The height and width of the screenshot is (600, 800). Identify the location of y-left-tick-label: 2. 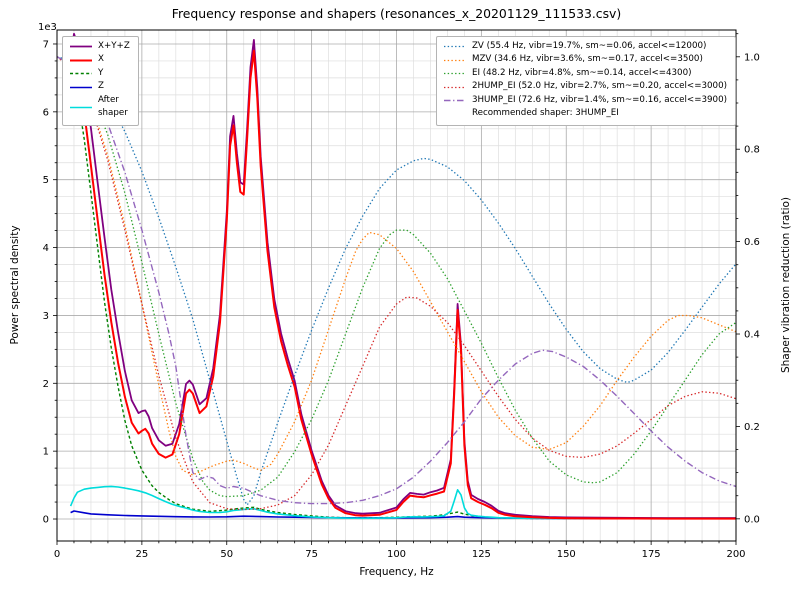
(46, 384).